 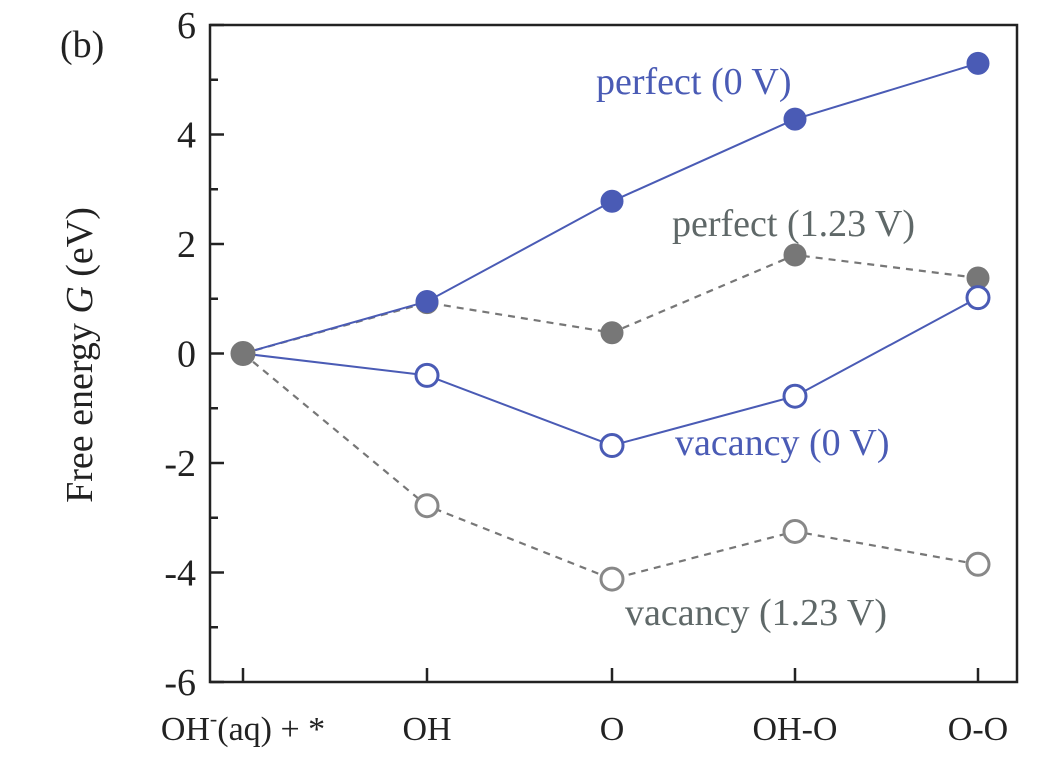 What do you see at coordinates (186, 355) in the screenshot?
I see `y-tick-label: 0` at bounding box center [186, 355].